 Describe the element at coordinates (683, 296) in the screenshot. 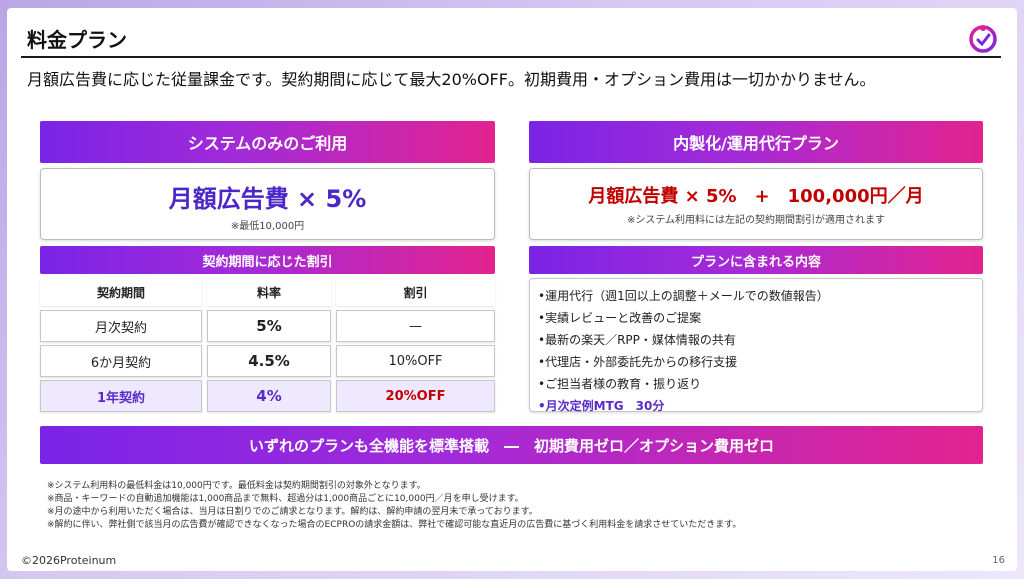

I see `list-item: •運用代行（週1回以上の調整＋メールでの数値報告）` at that location.